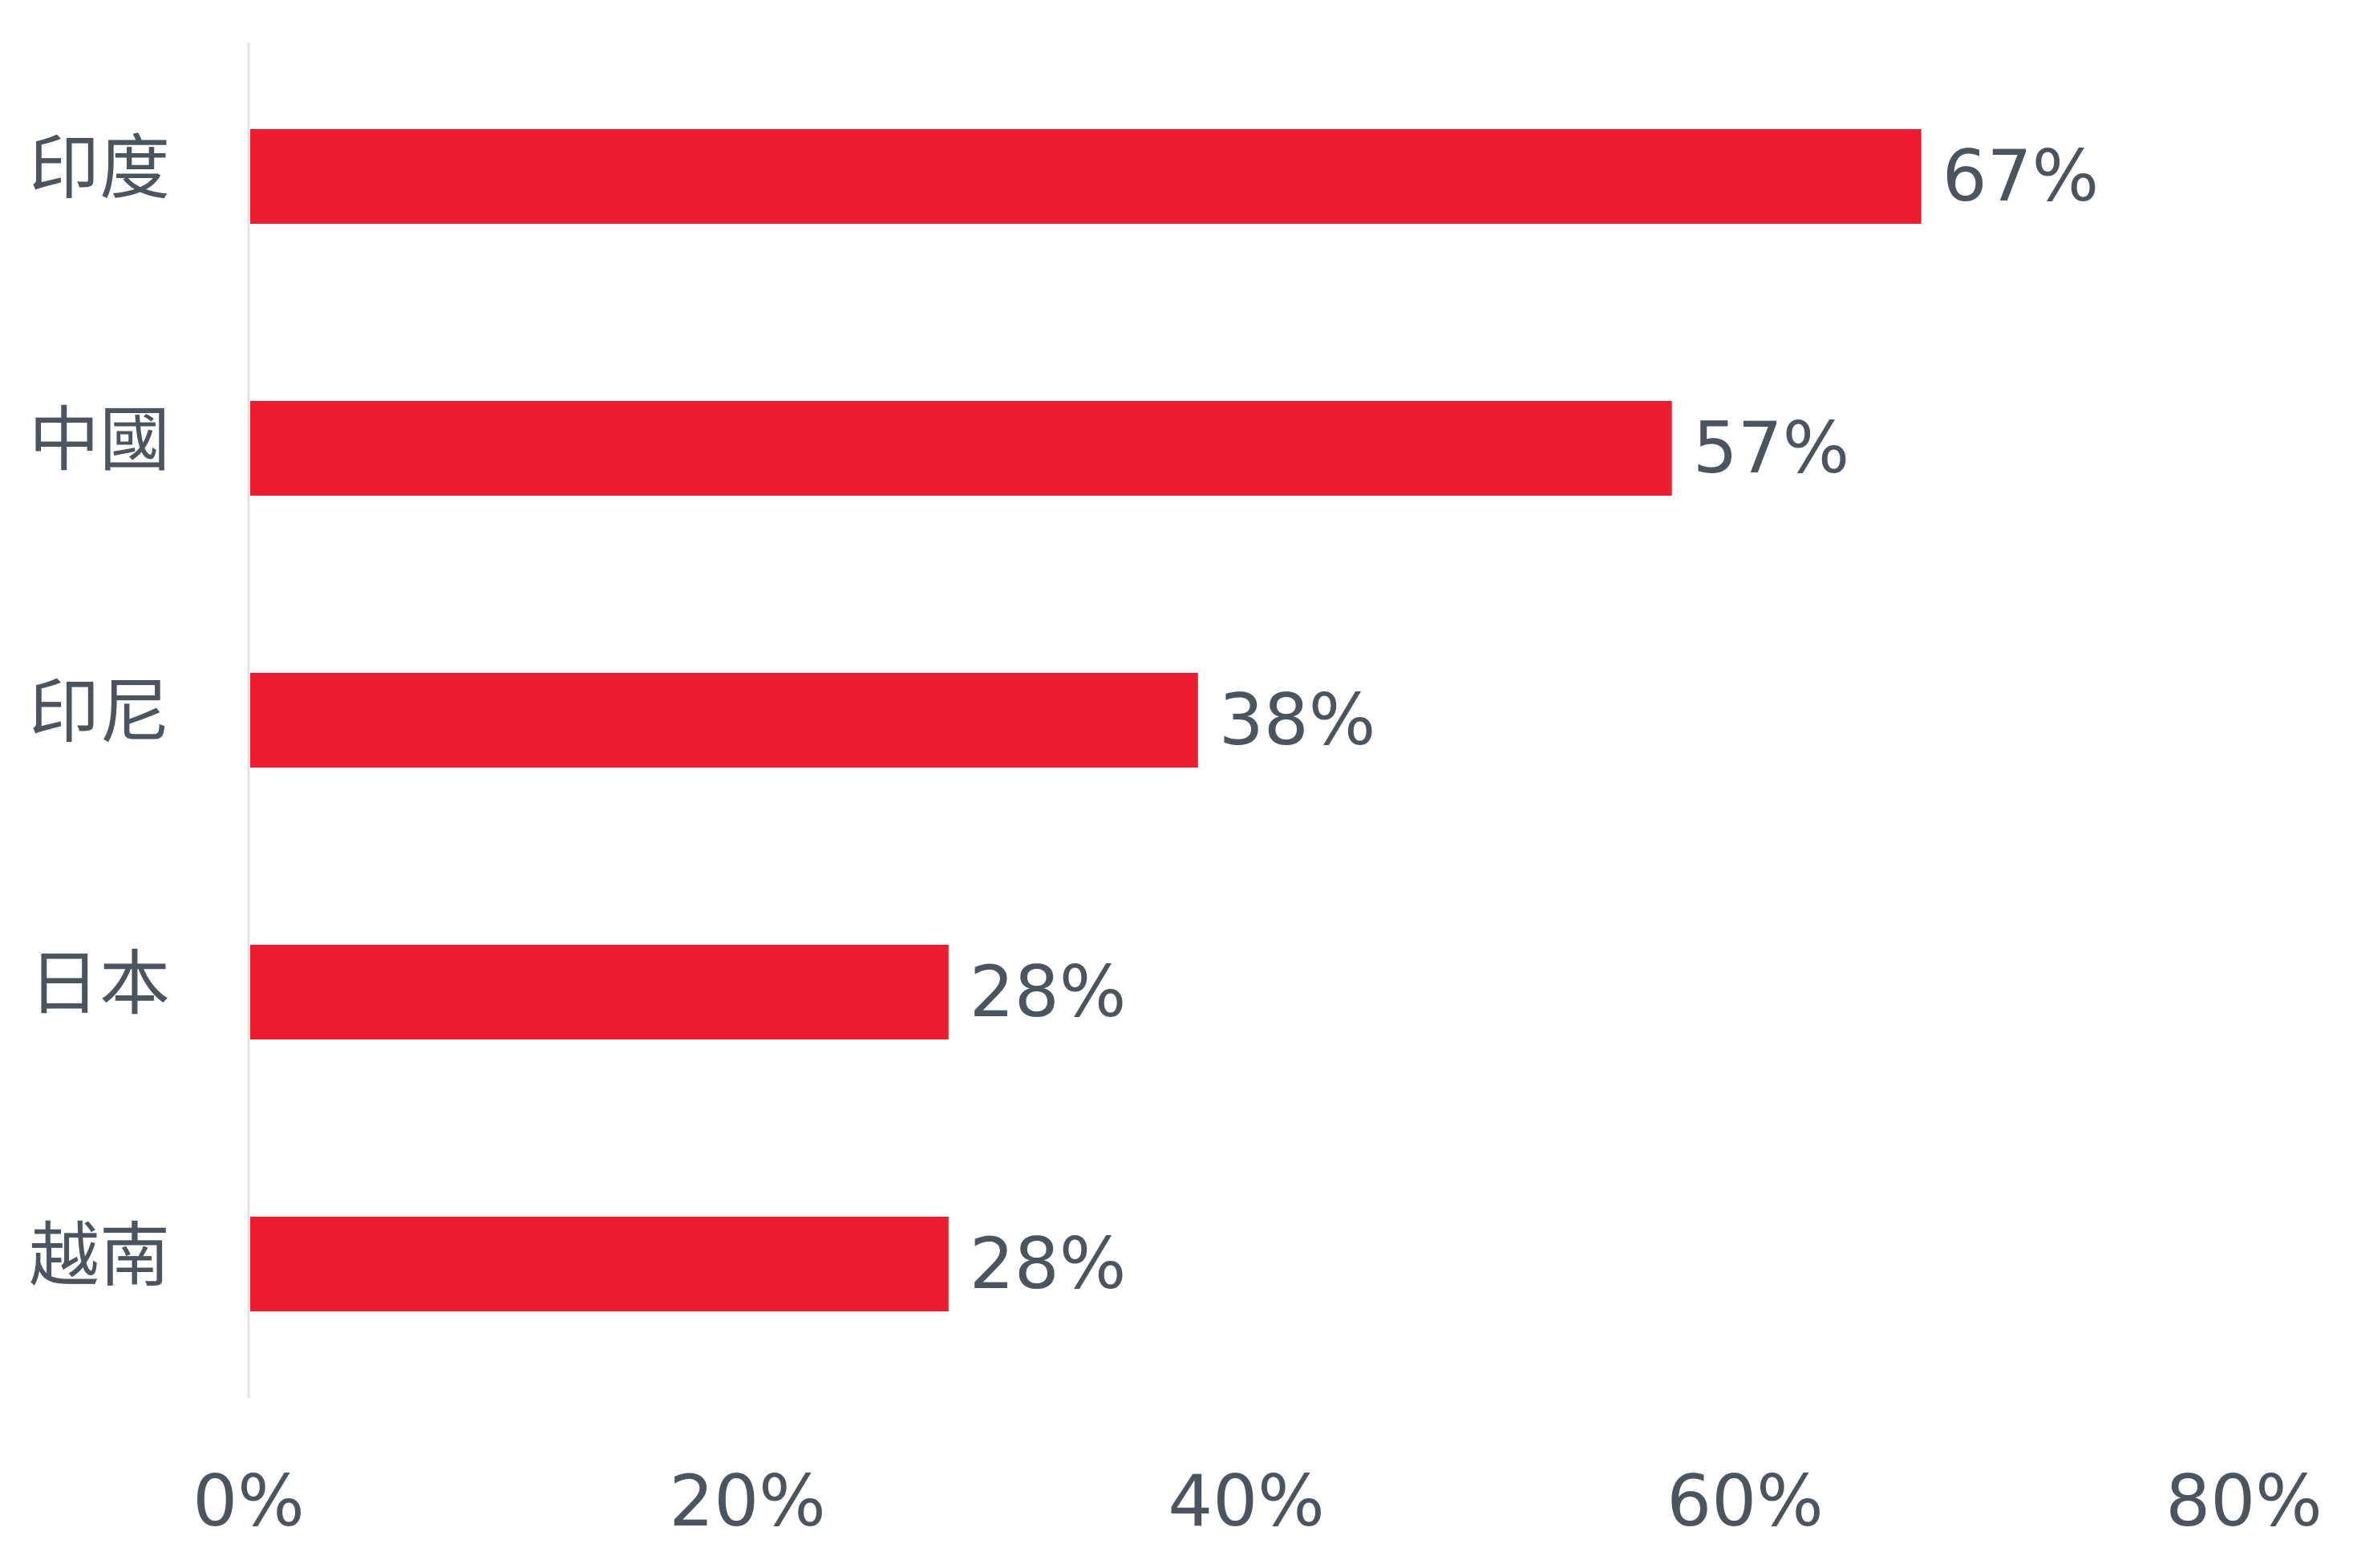 This screenshot has height=1568, width=2353. I want to click on value-label: 38%, so click(1297, 720).